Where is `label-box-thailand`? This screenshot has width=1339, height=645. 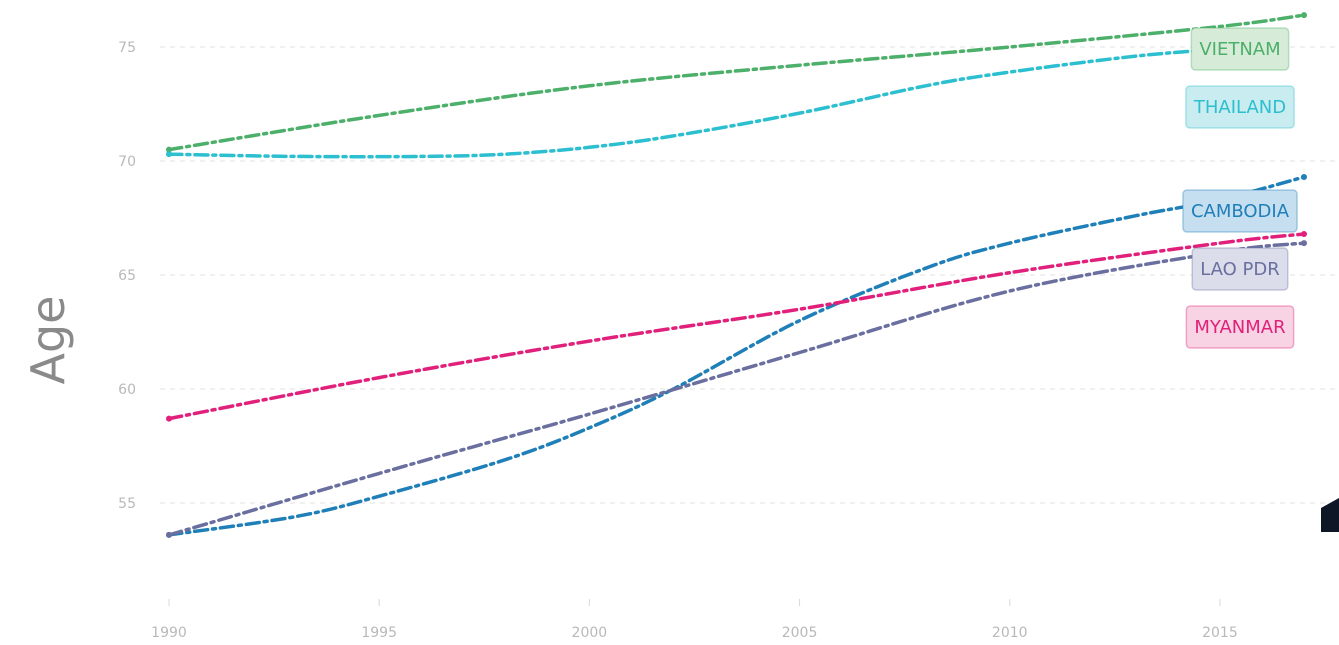
label-box-thailand is located at coordinates (1240, 107).